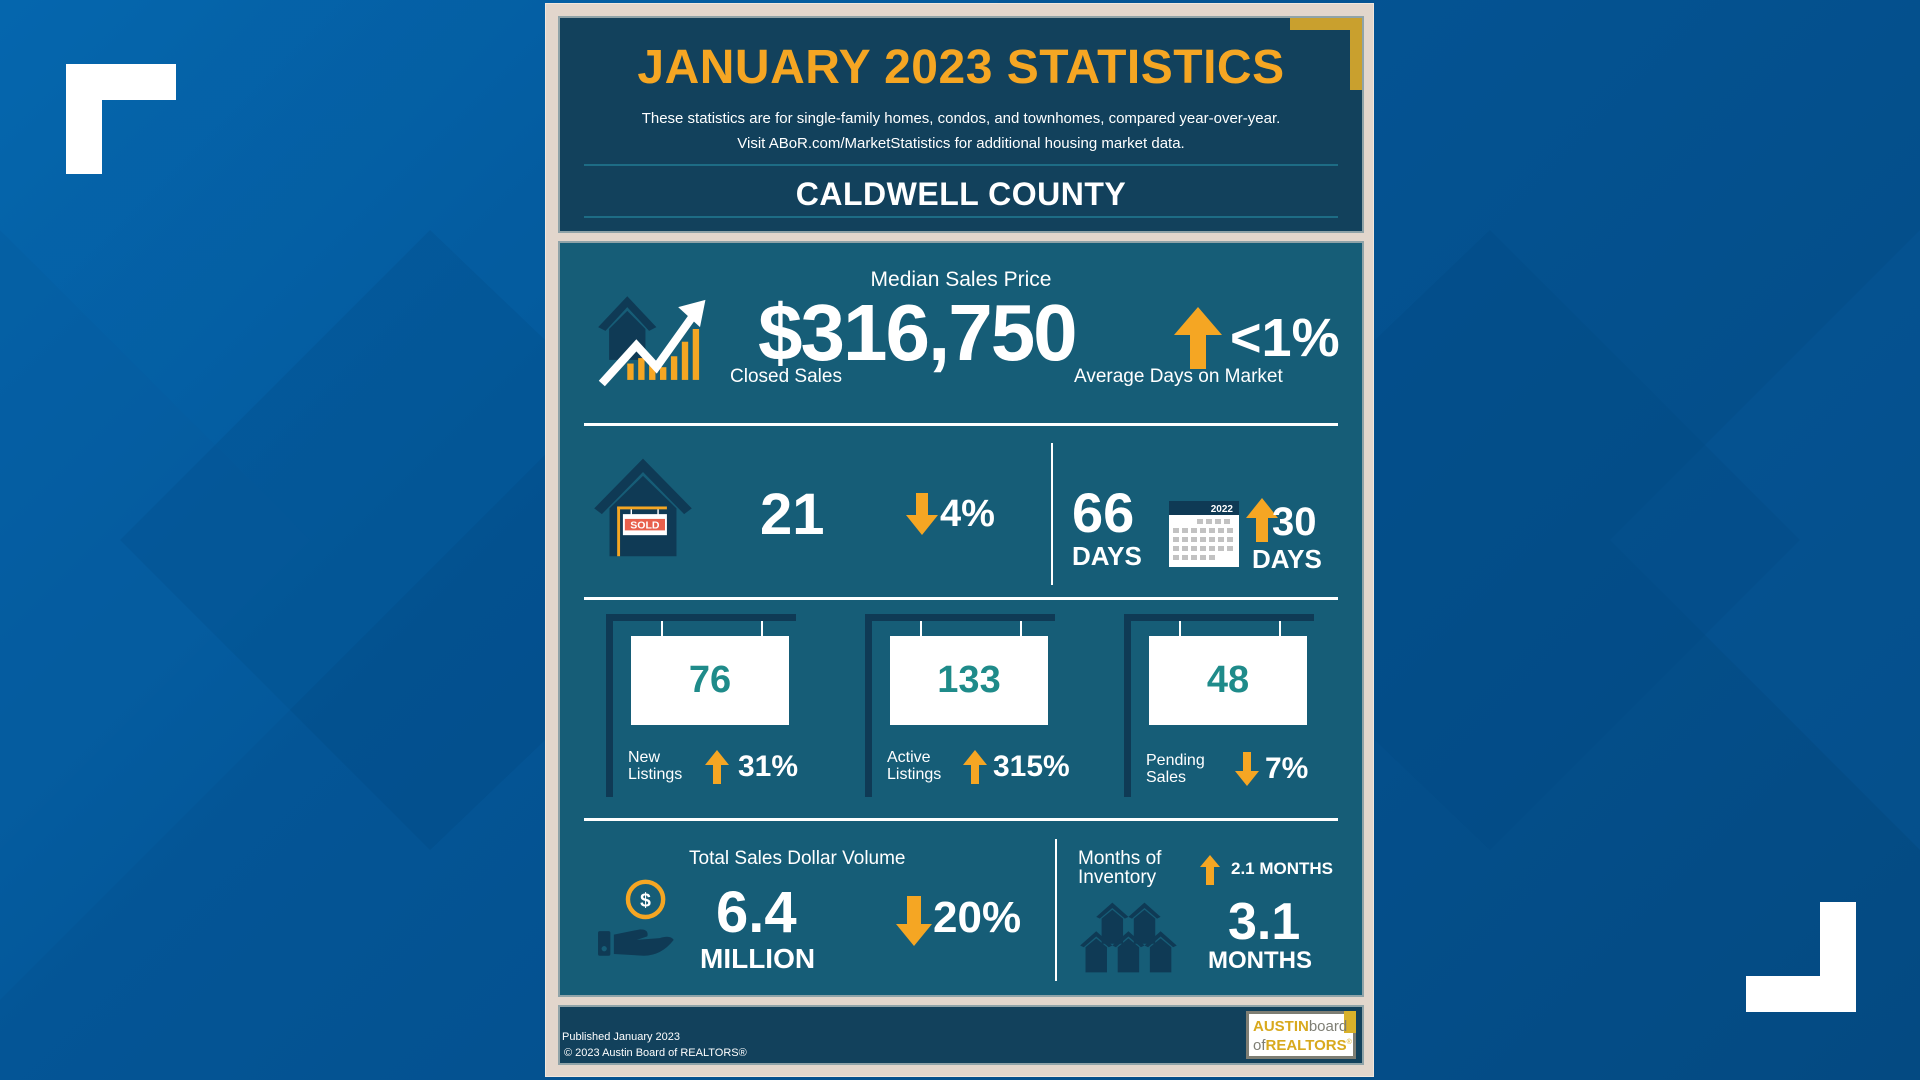  Describe the element at coordinates (1260, 960) in the screenshot. I see `months-of-inventory-unit: MONTHS` at that location.